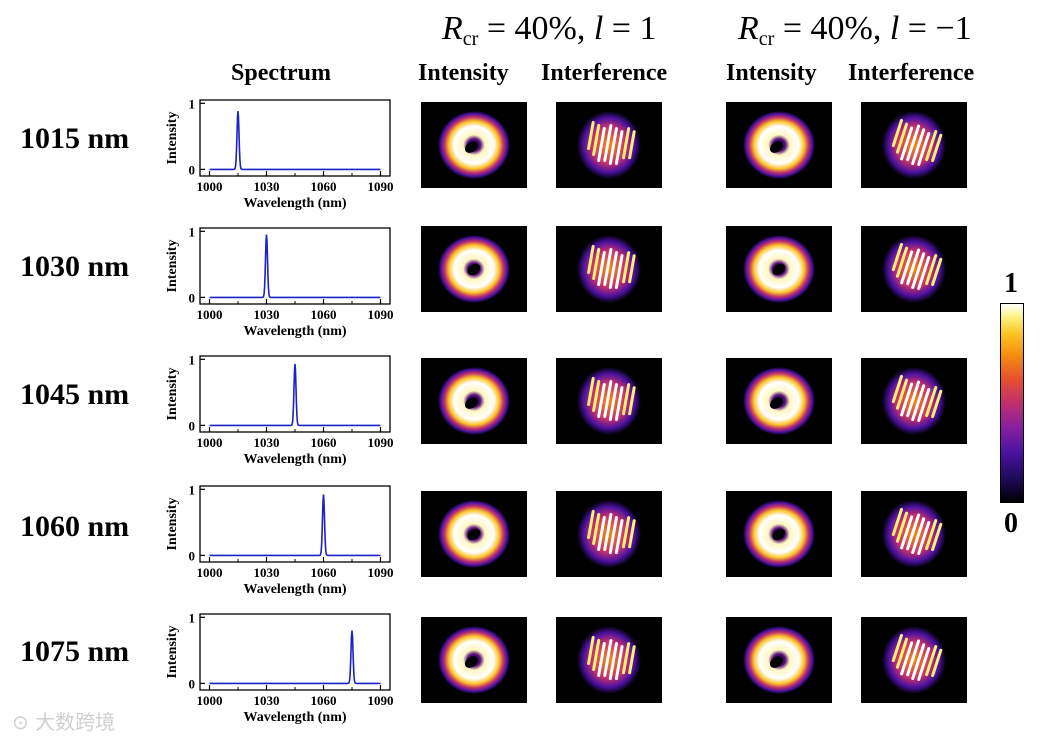 Image resolution: width=1040 pixels, height=739 pixels. I want to click on spectrum-line-1060nm, so click(295, 525).